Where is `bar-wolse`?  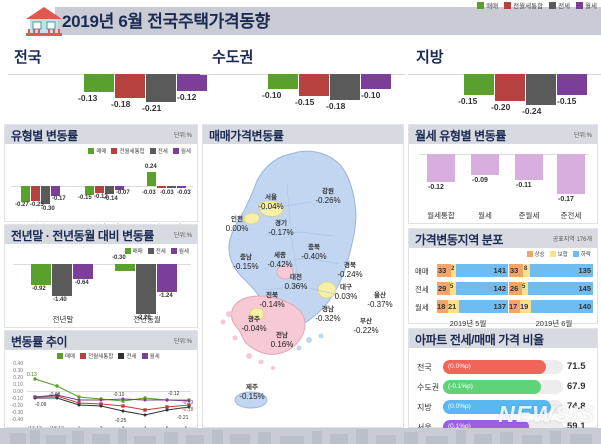 bar-wolse is located at coordinates (485, 164).